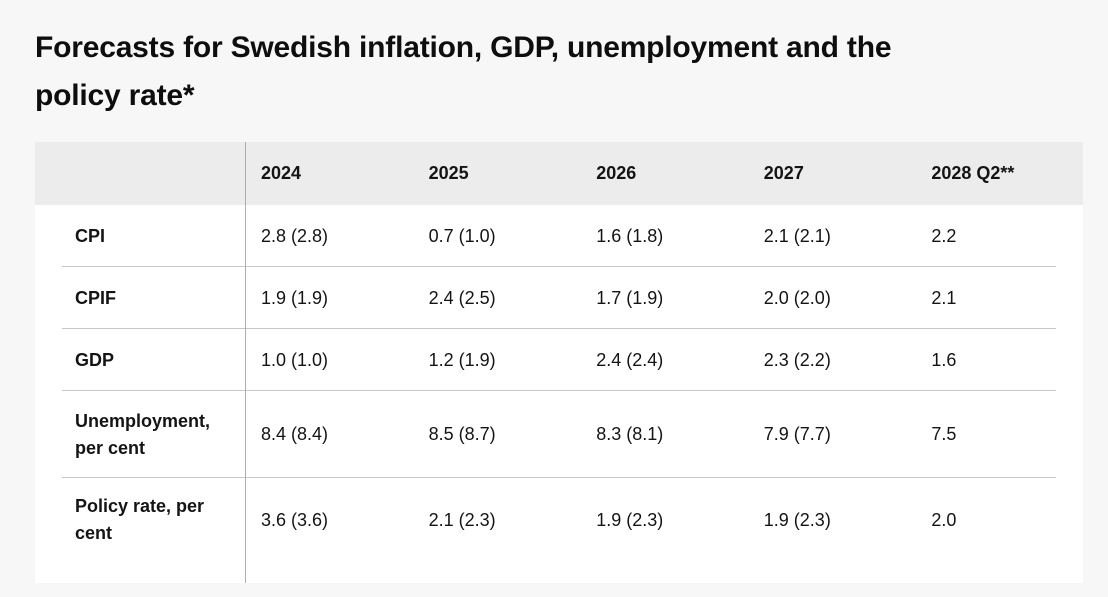  What do you see at coordinates (797, 434) in the screenshot?
I see `cell-value: 7.9 (7.7)` at bounding box center [797, 434].